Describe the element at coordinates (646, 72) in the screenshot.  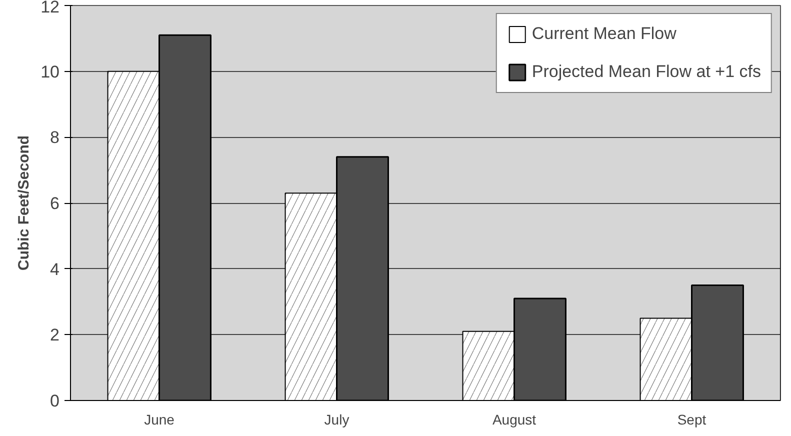
I see `legend-label: Projected Mean Flow at +1 cfs` at that location.